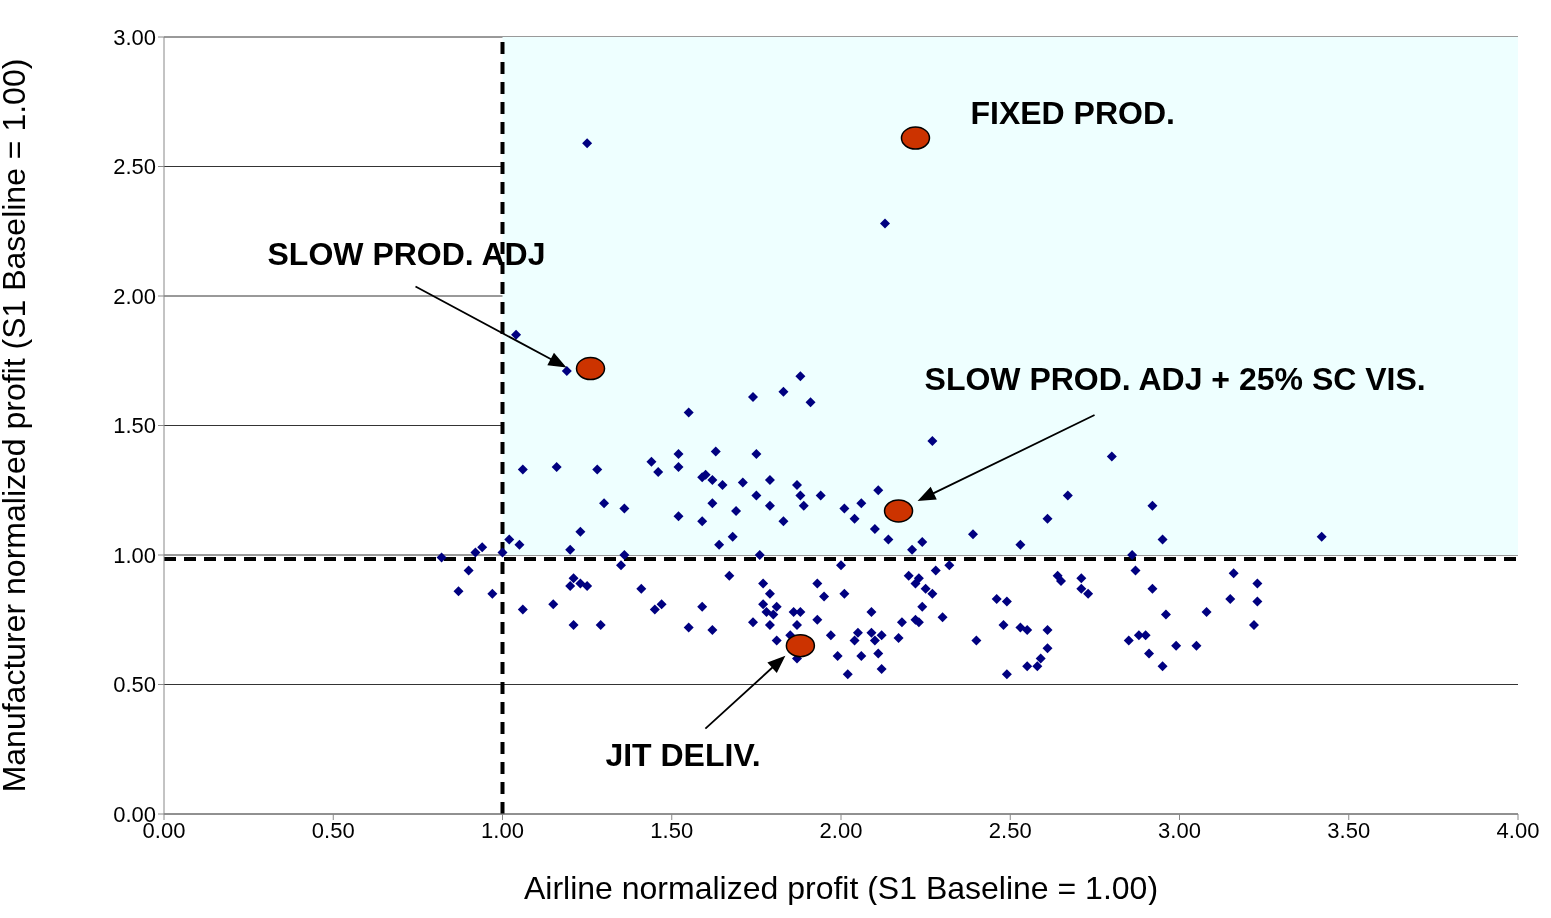 This screenshot has width=1551, height=918. What do you see at coordinates (134, 167) in the screenshot?
I see `y-tick-label: 2.50` at bounding box center [134, 167].